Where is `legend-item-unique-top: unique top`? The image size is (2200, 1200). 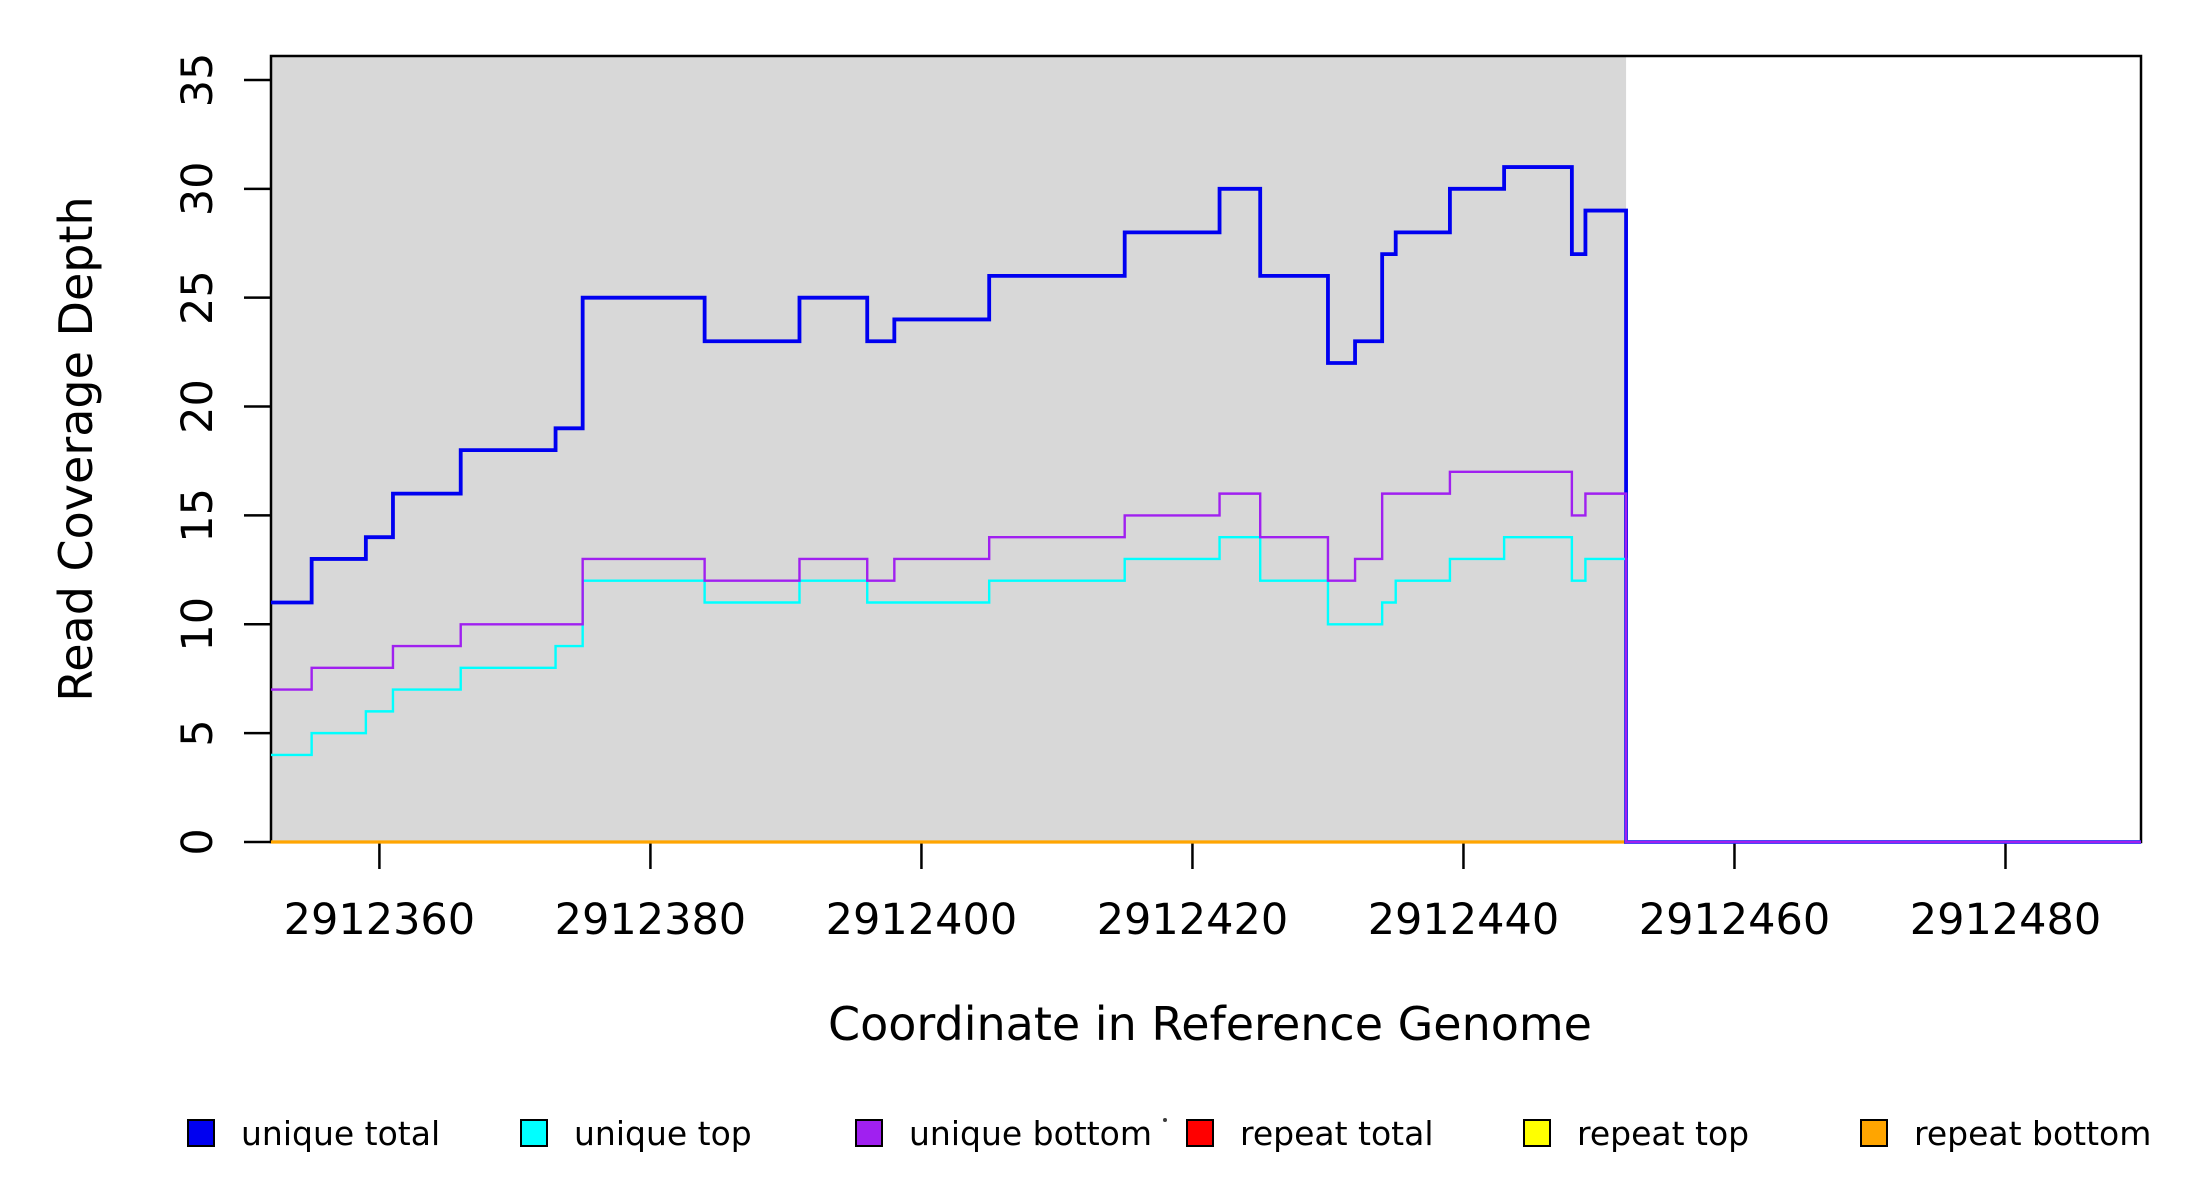 legend-item-unique-top: unique top is located at coordinates (636, 1133).